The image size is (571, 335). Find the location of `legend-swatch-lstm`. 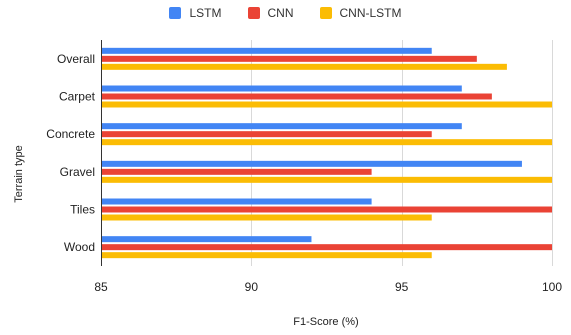

legend-swatch-lstm is located at coordinates (175, 13).